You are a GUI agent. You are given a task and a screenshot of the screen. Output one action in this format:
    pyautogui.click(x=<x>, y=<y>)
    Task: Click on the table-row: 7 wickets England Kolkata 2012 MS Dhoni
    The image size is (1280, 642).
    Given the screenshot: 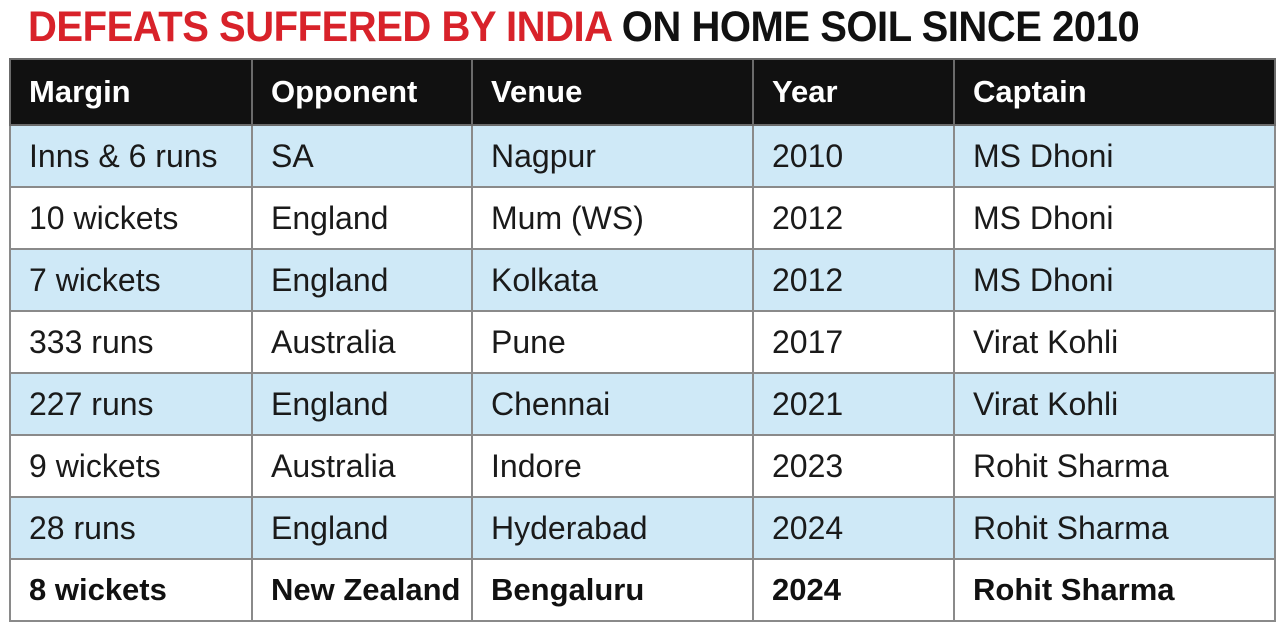 What is the action you would take?
    pyautogui.click(x=642, y=280)
    